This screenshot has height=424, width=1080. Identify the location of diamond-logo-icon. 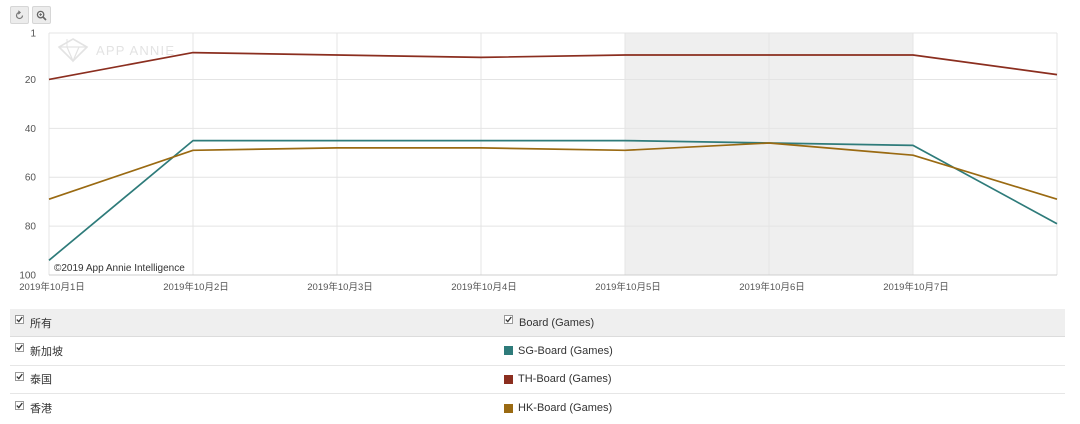
(73, 50).